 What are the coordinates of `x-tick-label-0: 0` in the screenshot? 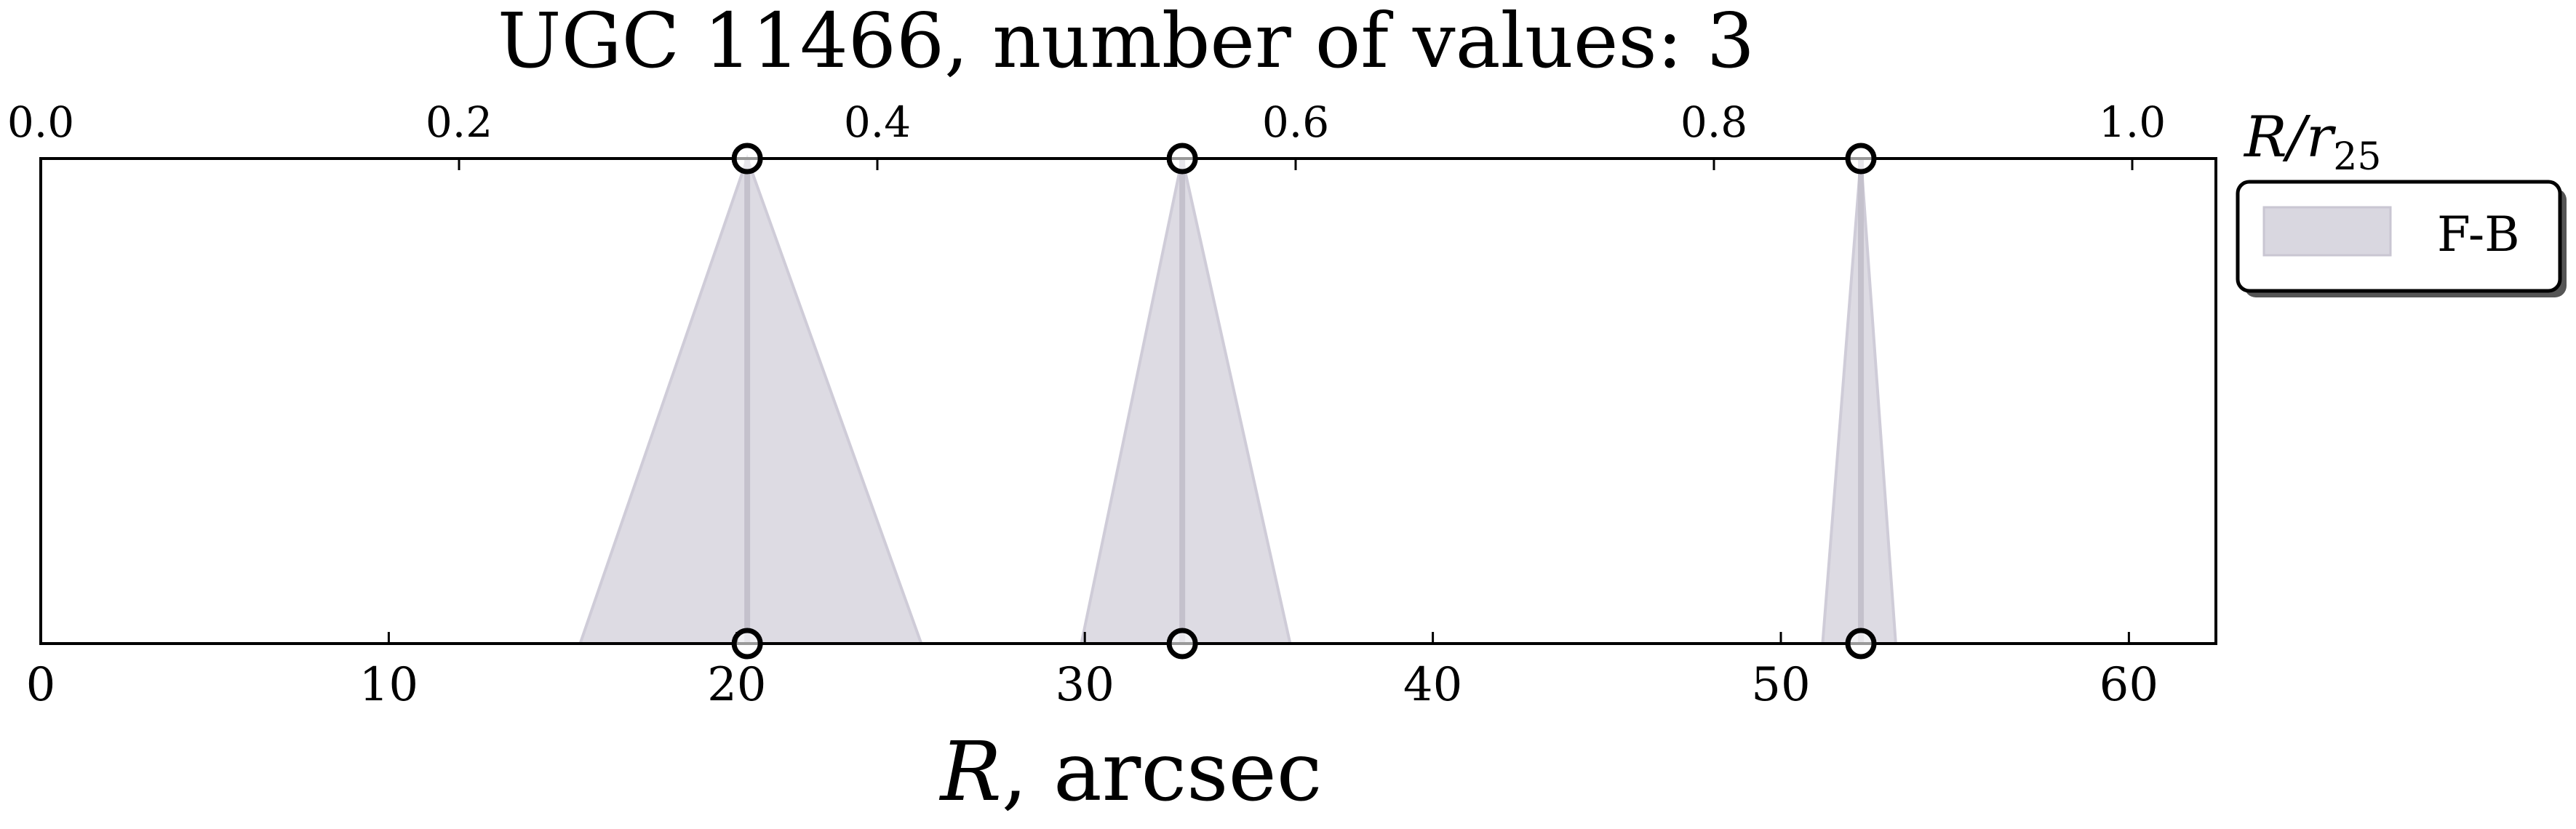 It's located at (41, 685).